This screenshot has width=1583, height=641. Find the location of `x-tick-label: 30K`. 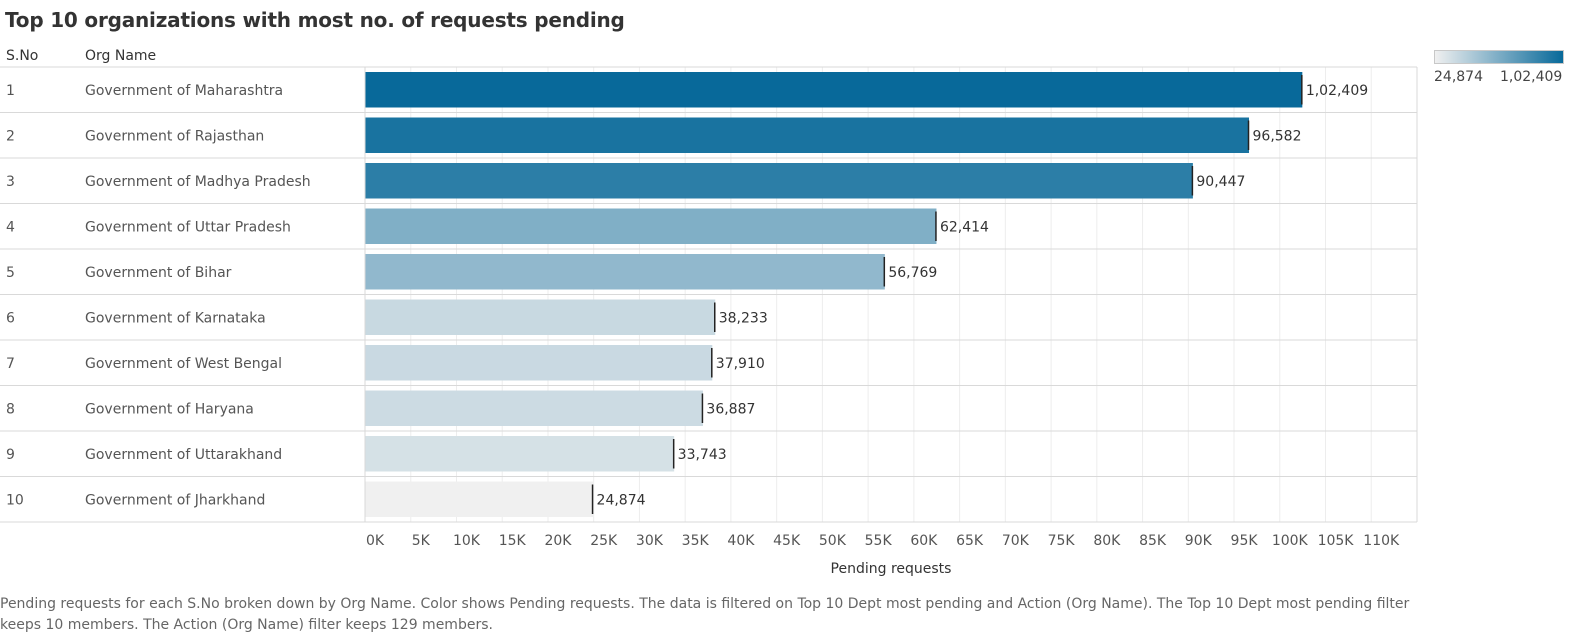

x-tick-label: 30K is located at coordinates (650, 541).